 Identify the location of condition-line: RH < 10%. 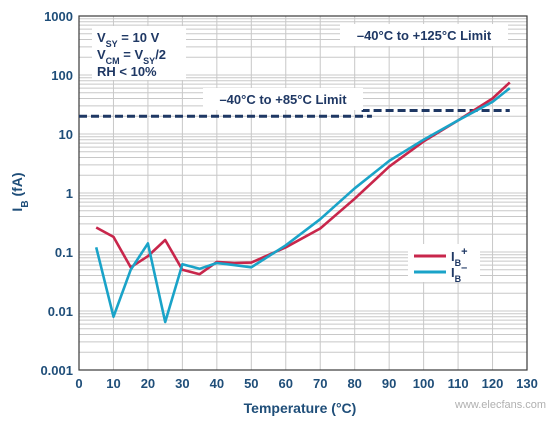
(127, 71).